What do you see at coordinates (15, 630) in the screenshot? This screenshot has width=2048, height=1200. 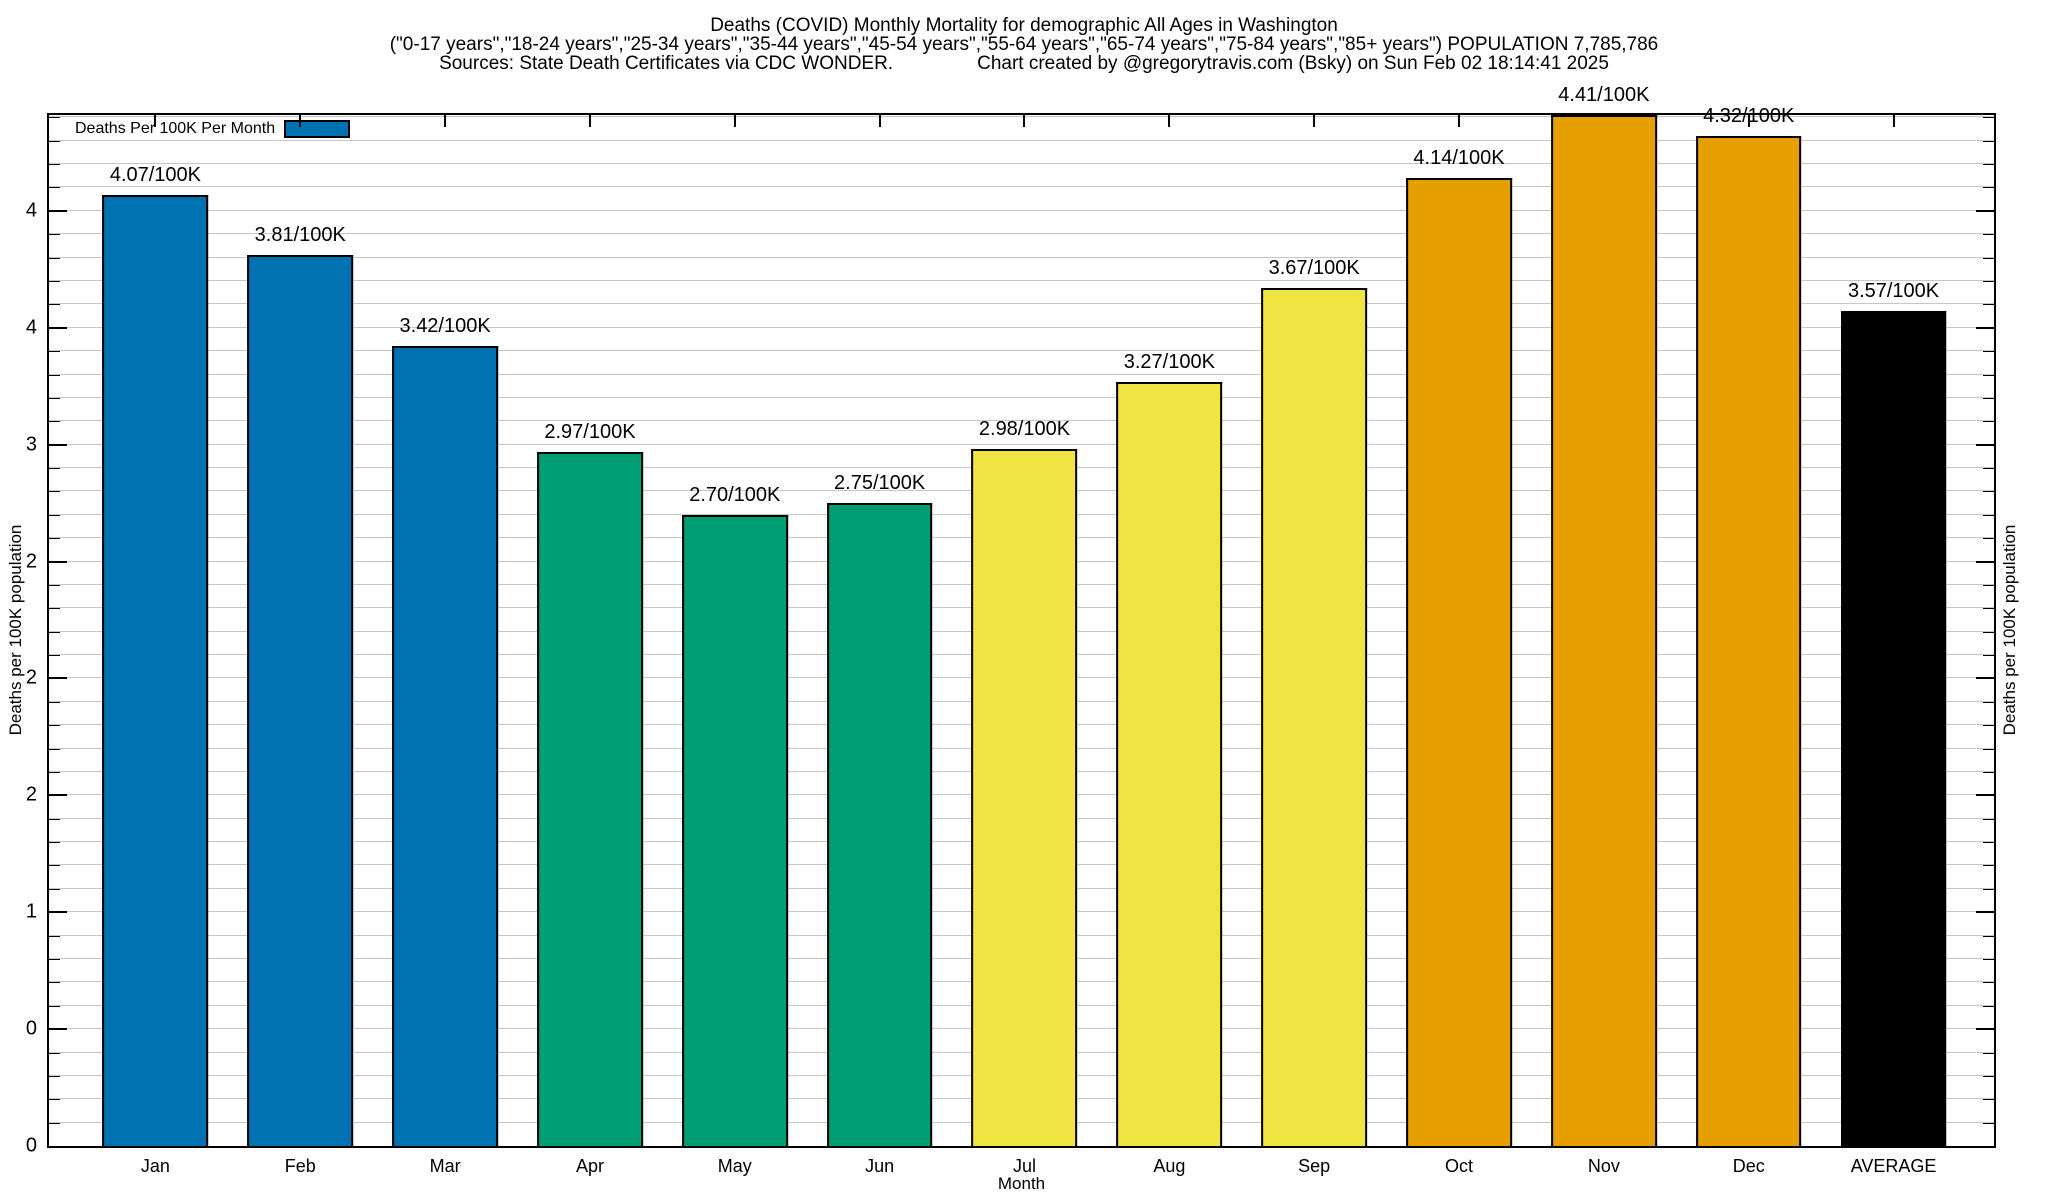 I see `y-axis-title-left: Deaths per 100K population` at bounding box center [15, 630].